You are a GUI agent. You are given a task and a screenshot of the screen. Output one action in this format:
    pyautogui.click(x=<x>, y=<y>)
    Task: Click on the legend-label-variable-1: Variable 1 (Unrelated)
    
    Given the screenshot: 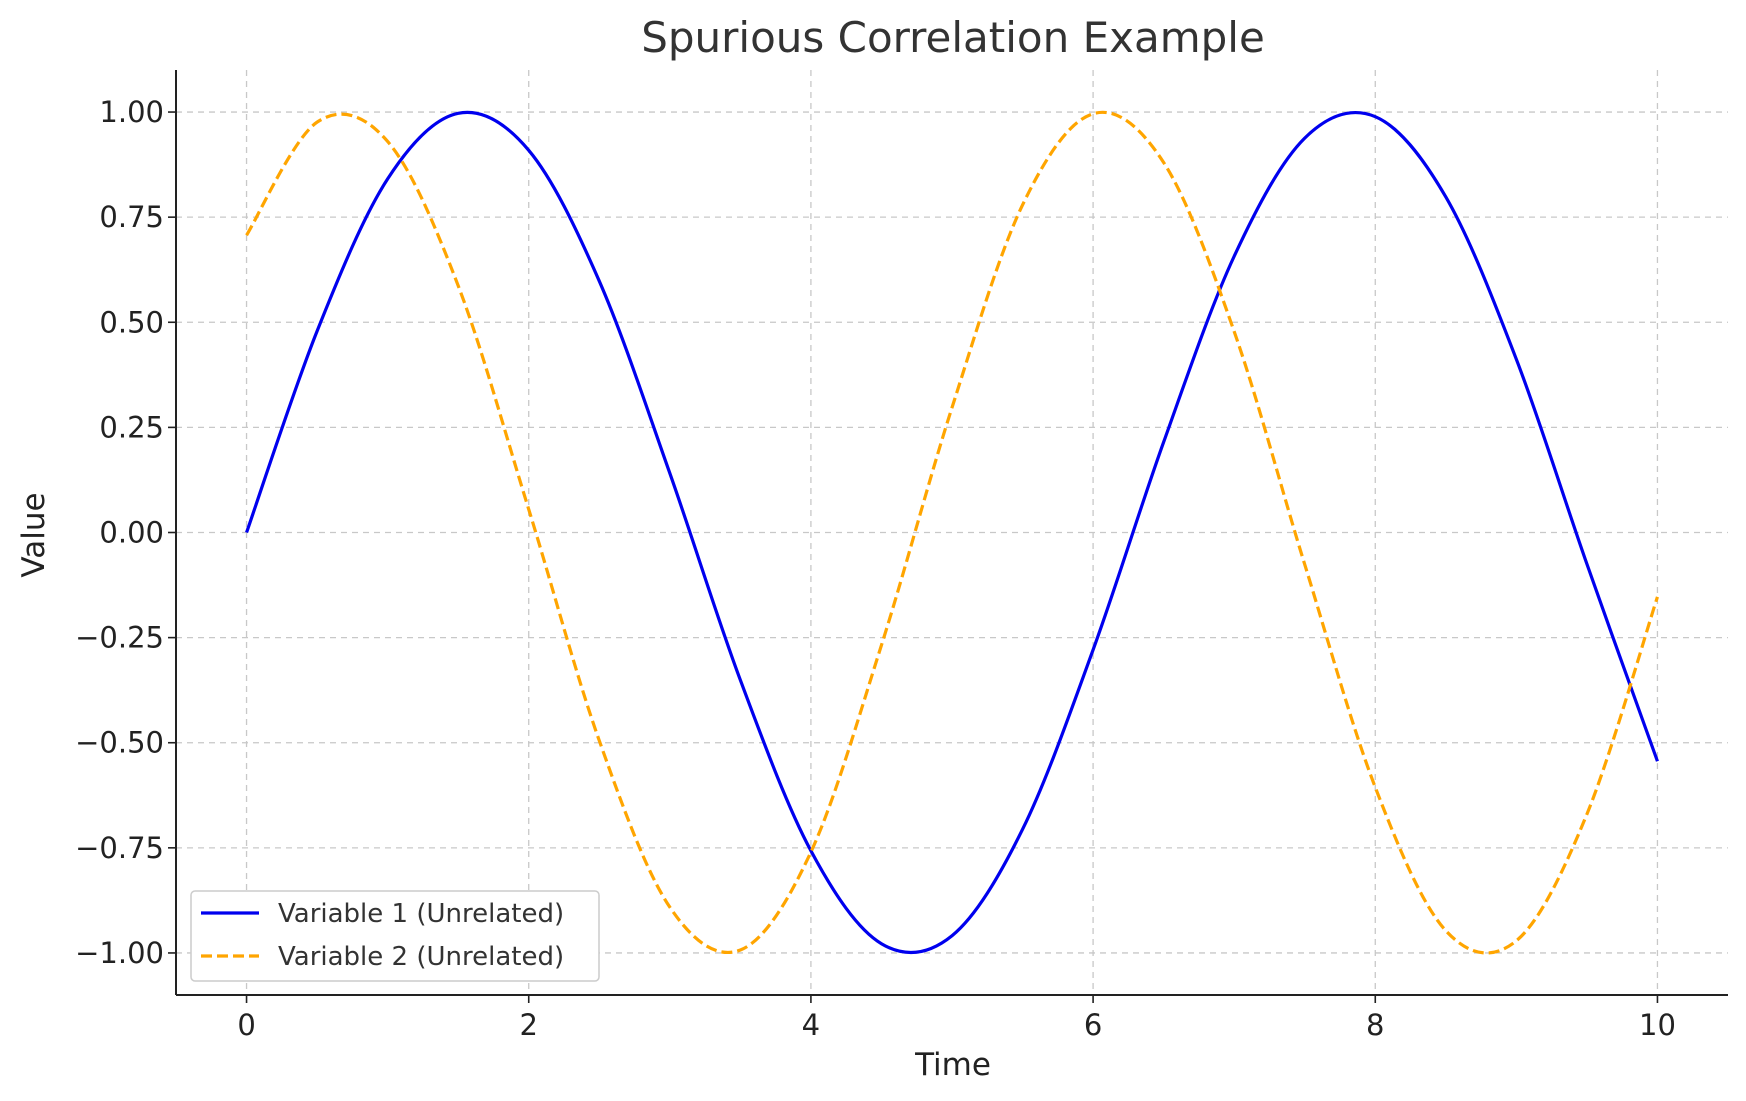 What is the action you would take?
    pyautogui.click(x=421, y=914)
    